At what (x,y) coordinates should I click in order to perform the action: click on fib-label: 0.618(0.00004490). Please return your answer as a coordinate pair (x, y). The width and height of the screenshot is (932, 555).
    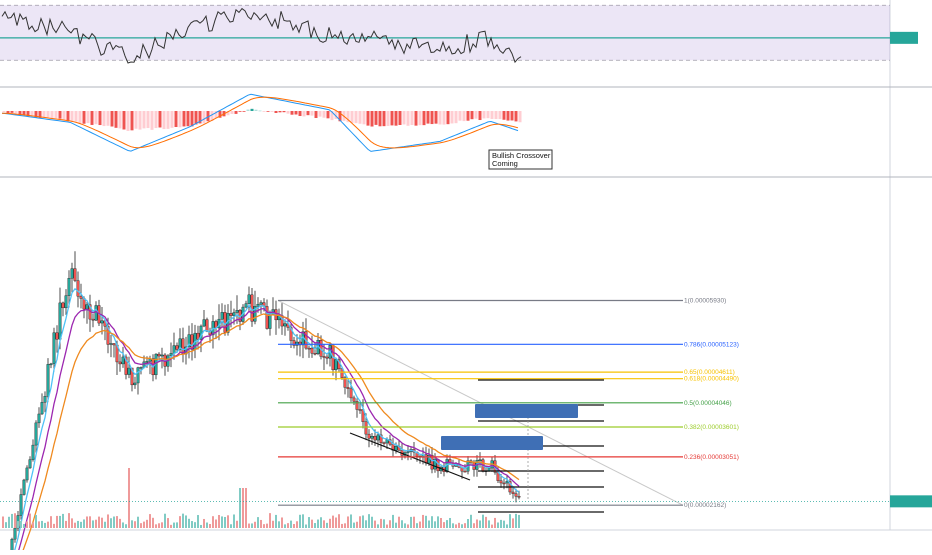
    Looking at the image, I should click on (711, 379).